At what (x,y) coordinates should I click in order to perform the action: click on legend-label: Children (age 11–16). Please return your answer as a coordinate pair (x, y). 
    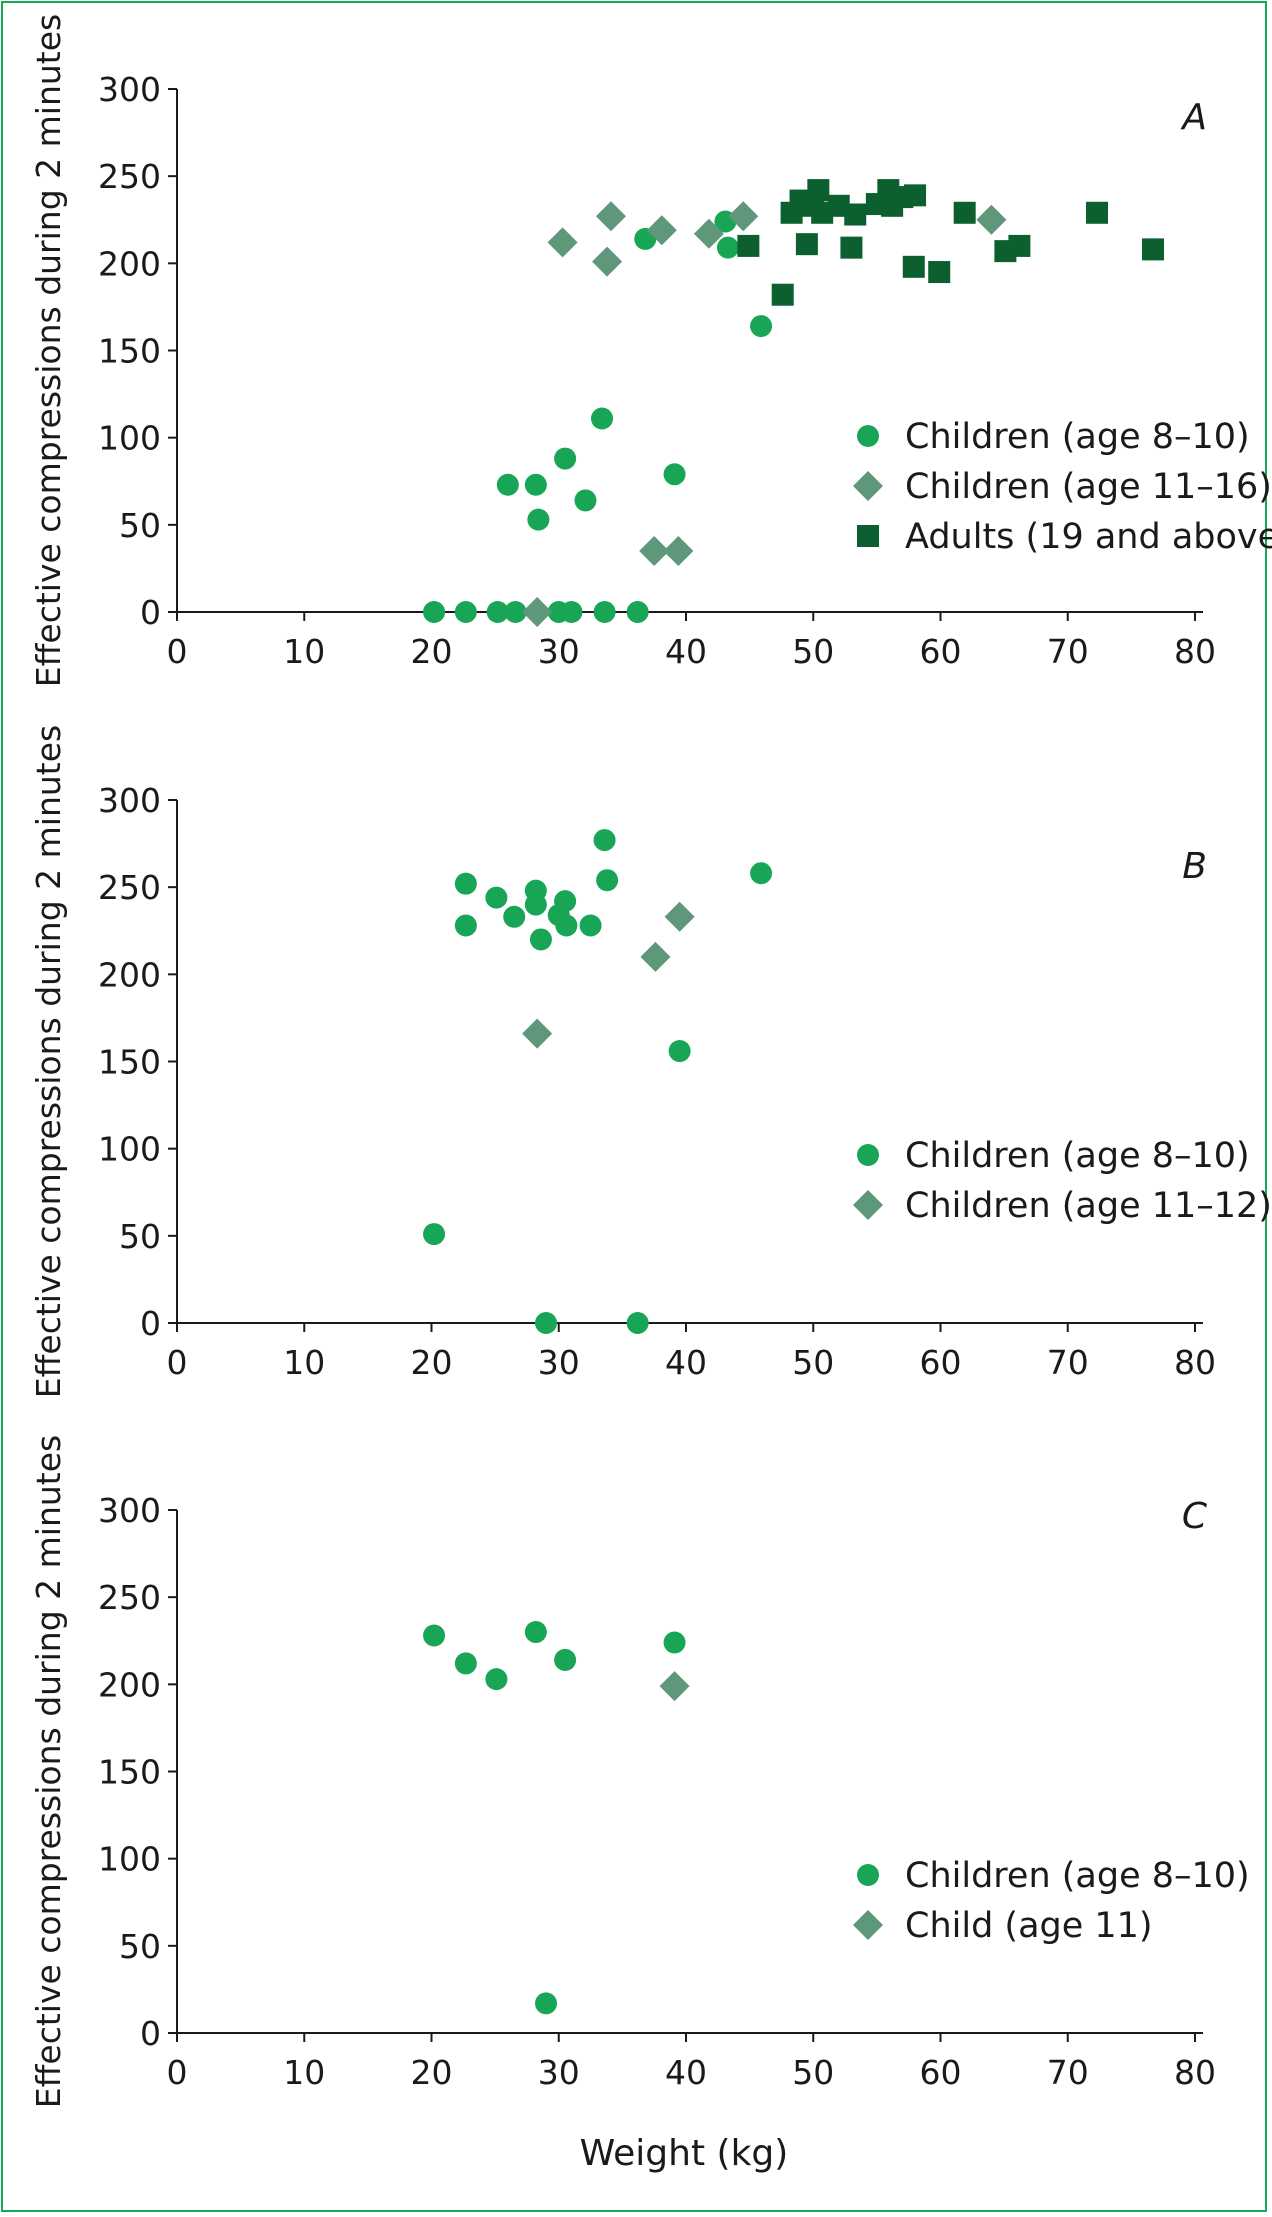
    Looking at the image, I should click on (1088, 487).